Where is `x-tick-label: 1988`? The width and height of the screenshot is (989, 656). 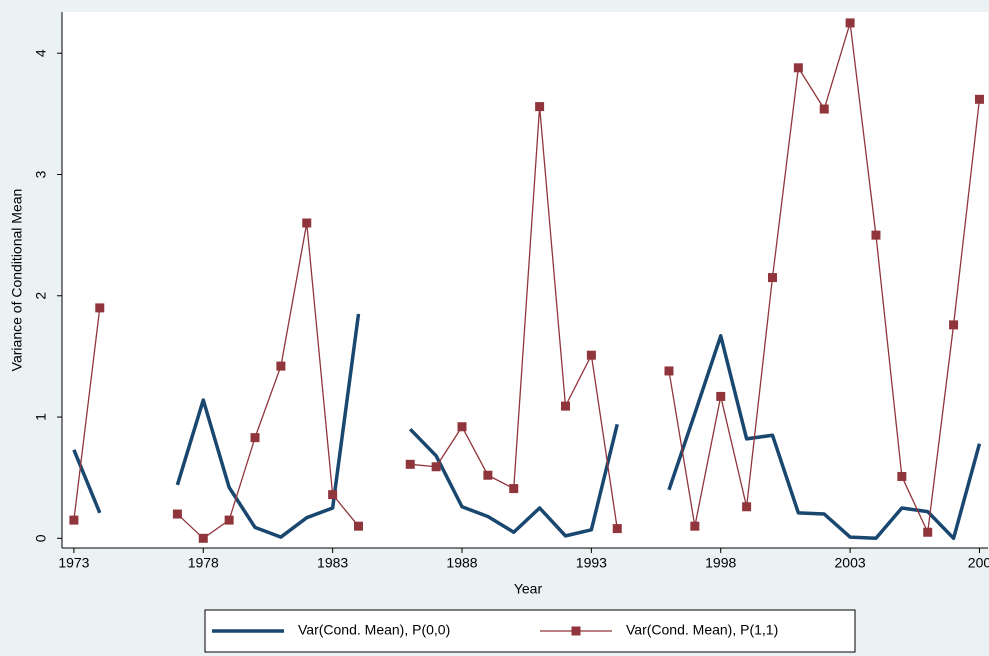 x-tick-label: 1988 is located at coordinates (461, 563).